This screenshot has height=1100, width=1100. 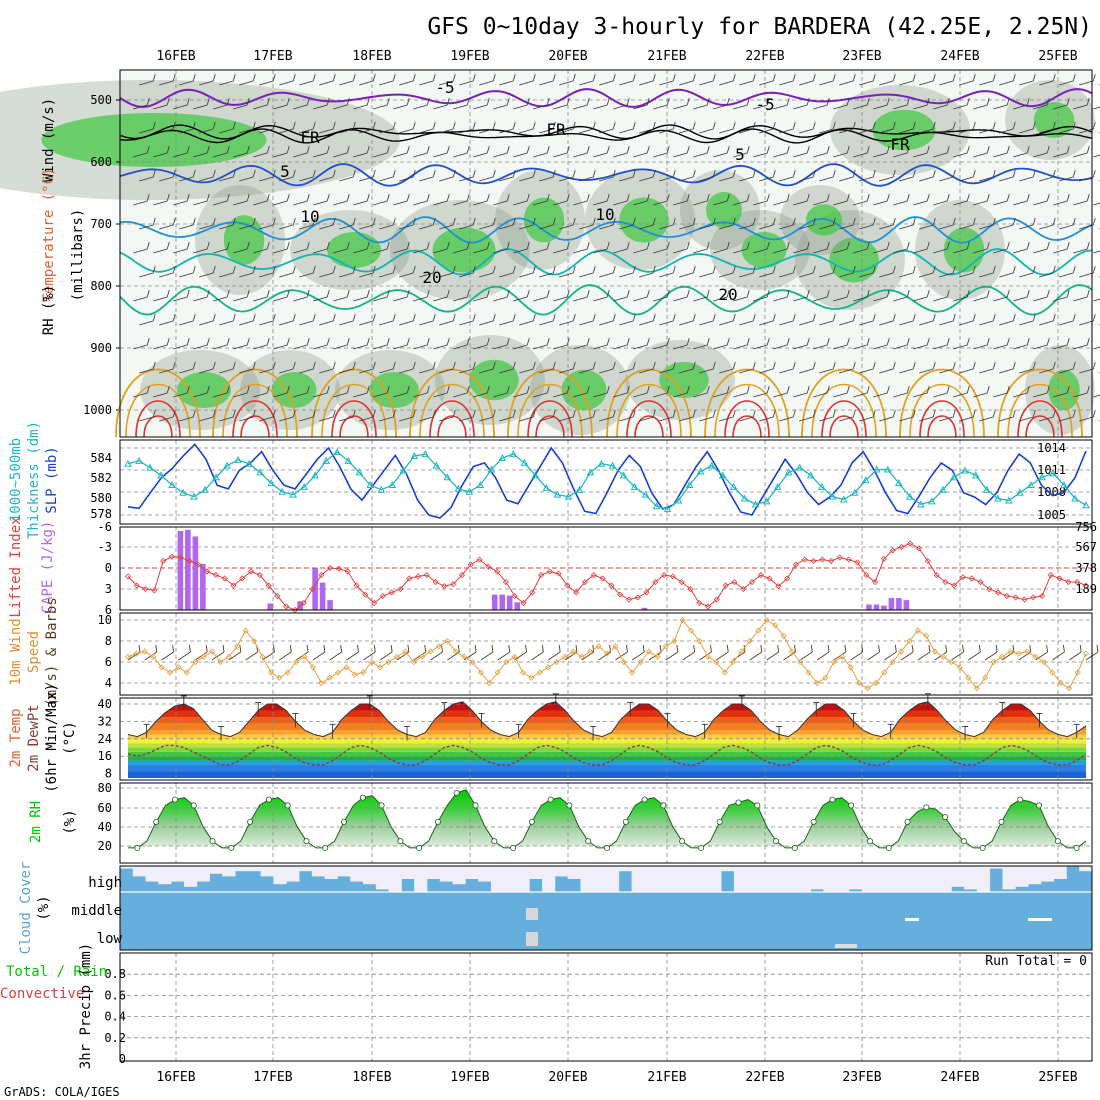 I want to click on date-label-bottom: 16FEB, so click(x=175, y=1077).